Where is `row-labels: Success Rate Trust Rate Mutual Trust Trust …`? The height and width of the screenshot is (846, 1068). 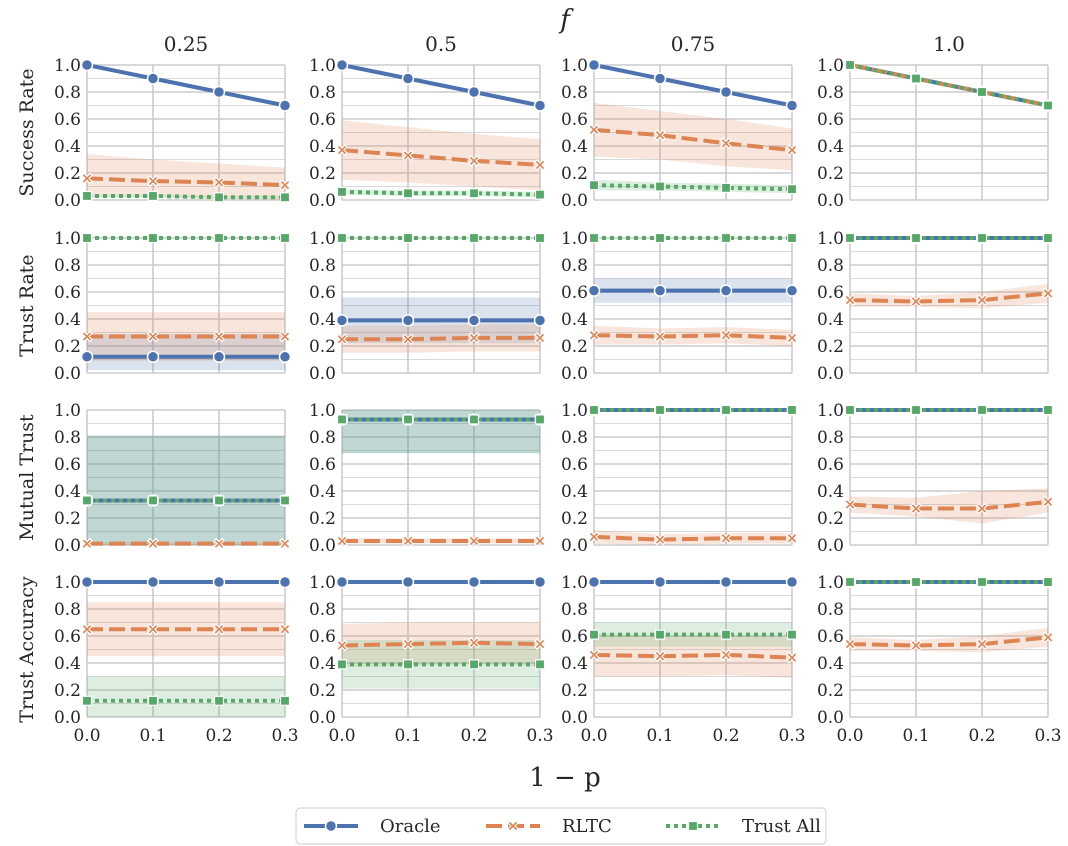
row-labels: Success Rate Trust Rate Mutual Trust Trust … is located at coordinates (27, 395).